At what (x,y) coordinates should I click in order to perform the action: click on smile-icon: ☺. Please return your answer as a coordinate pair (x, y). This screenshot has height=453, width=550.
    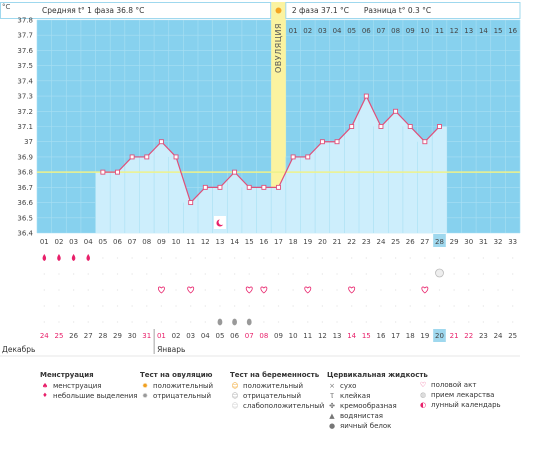
    Looking at the image, I should click on (235, 386).